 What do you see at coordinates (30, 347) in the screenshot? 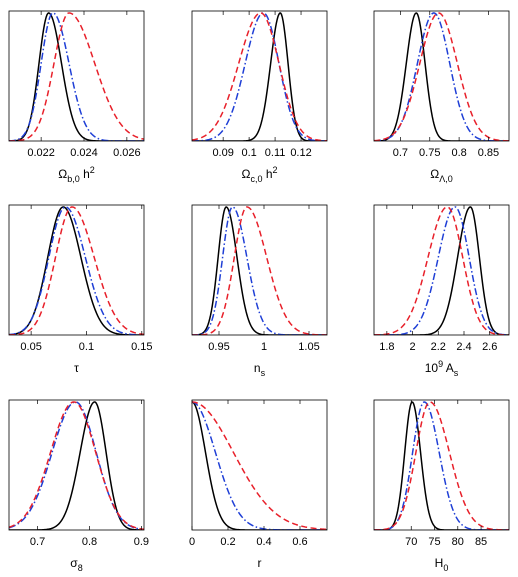
I see `x-tick-label: 0.05` at bounding box center [30, 347].